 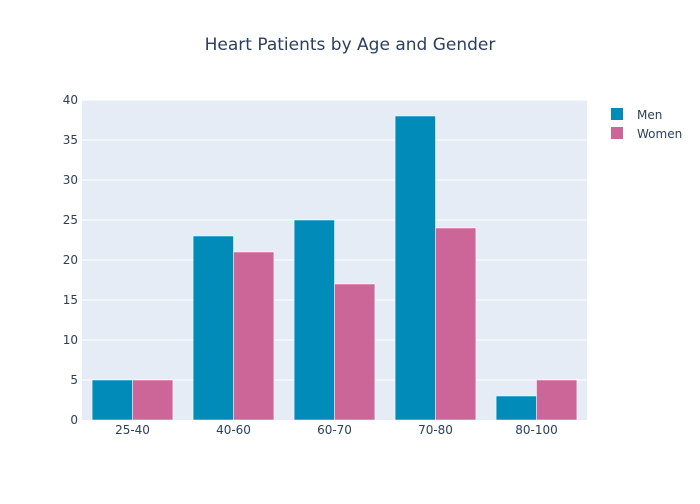 What do you see at coordinates (350, 45) in the screenshot?
I see `chart-title: Heart Patients by Age and Gender` at bounding box center [350, 45].